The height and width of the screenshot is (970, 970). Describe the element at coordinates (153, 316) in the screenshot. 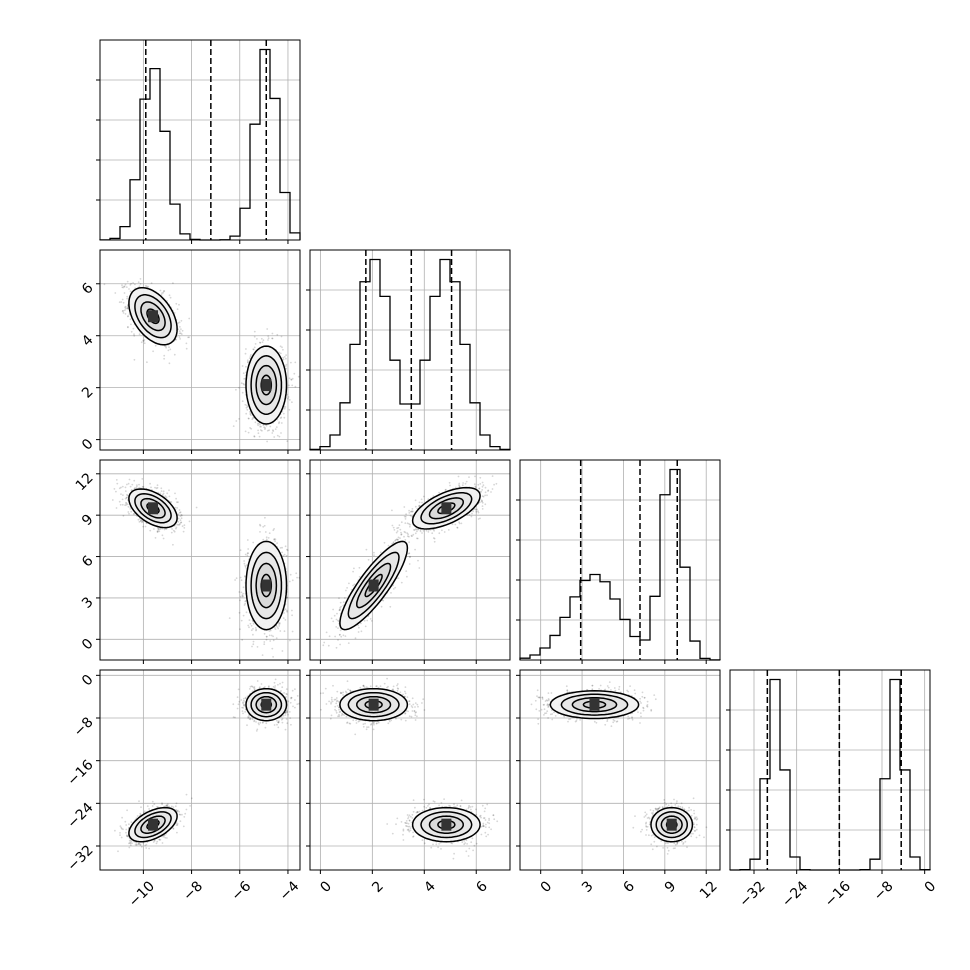

I see `density-peak` at that location.